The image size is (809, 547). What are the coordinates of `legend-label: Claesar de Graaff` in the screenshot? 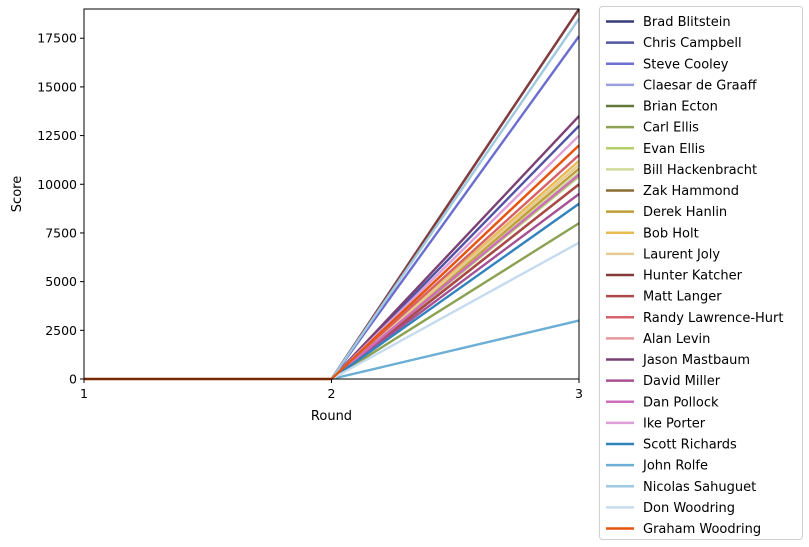 It's located at (700, 85).